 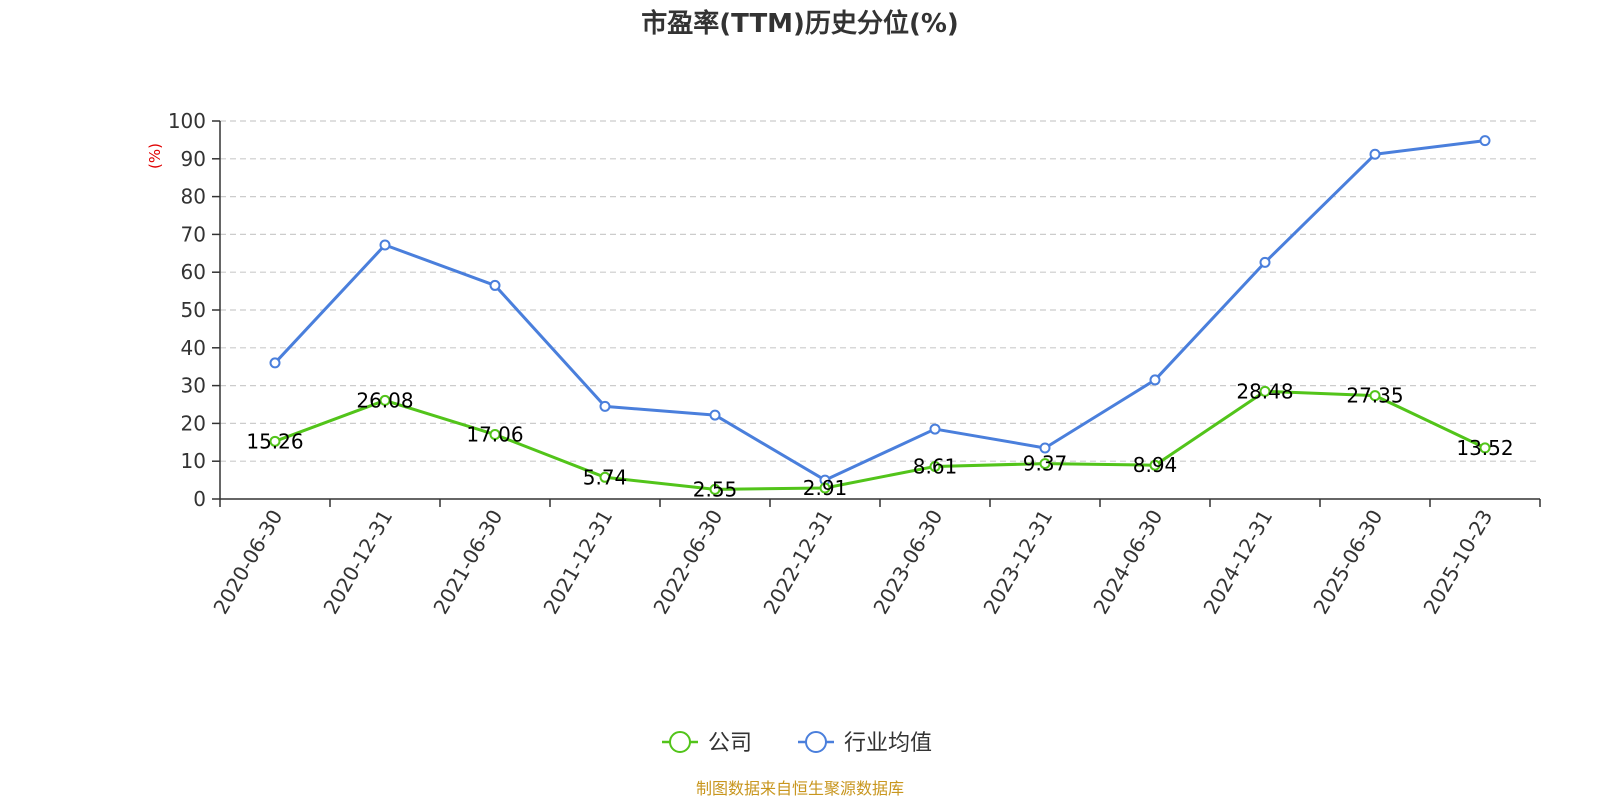 I want to click on x-tick-label: 2021-12-31, so click(x=577, y=562).